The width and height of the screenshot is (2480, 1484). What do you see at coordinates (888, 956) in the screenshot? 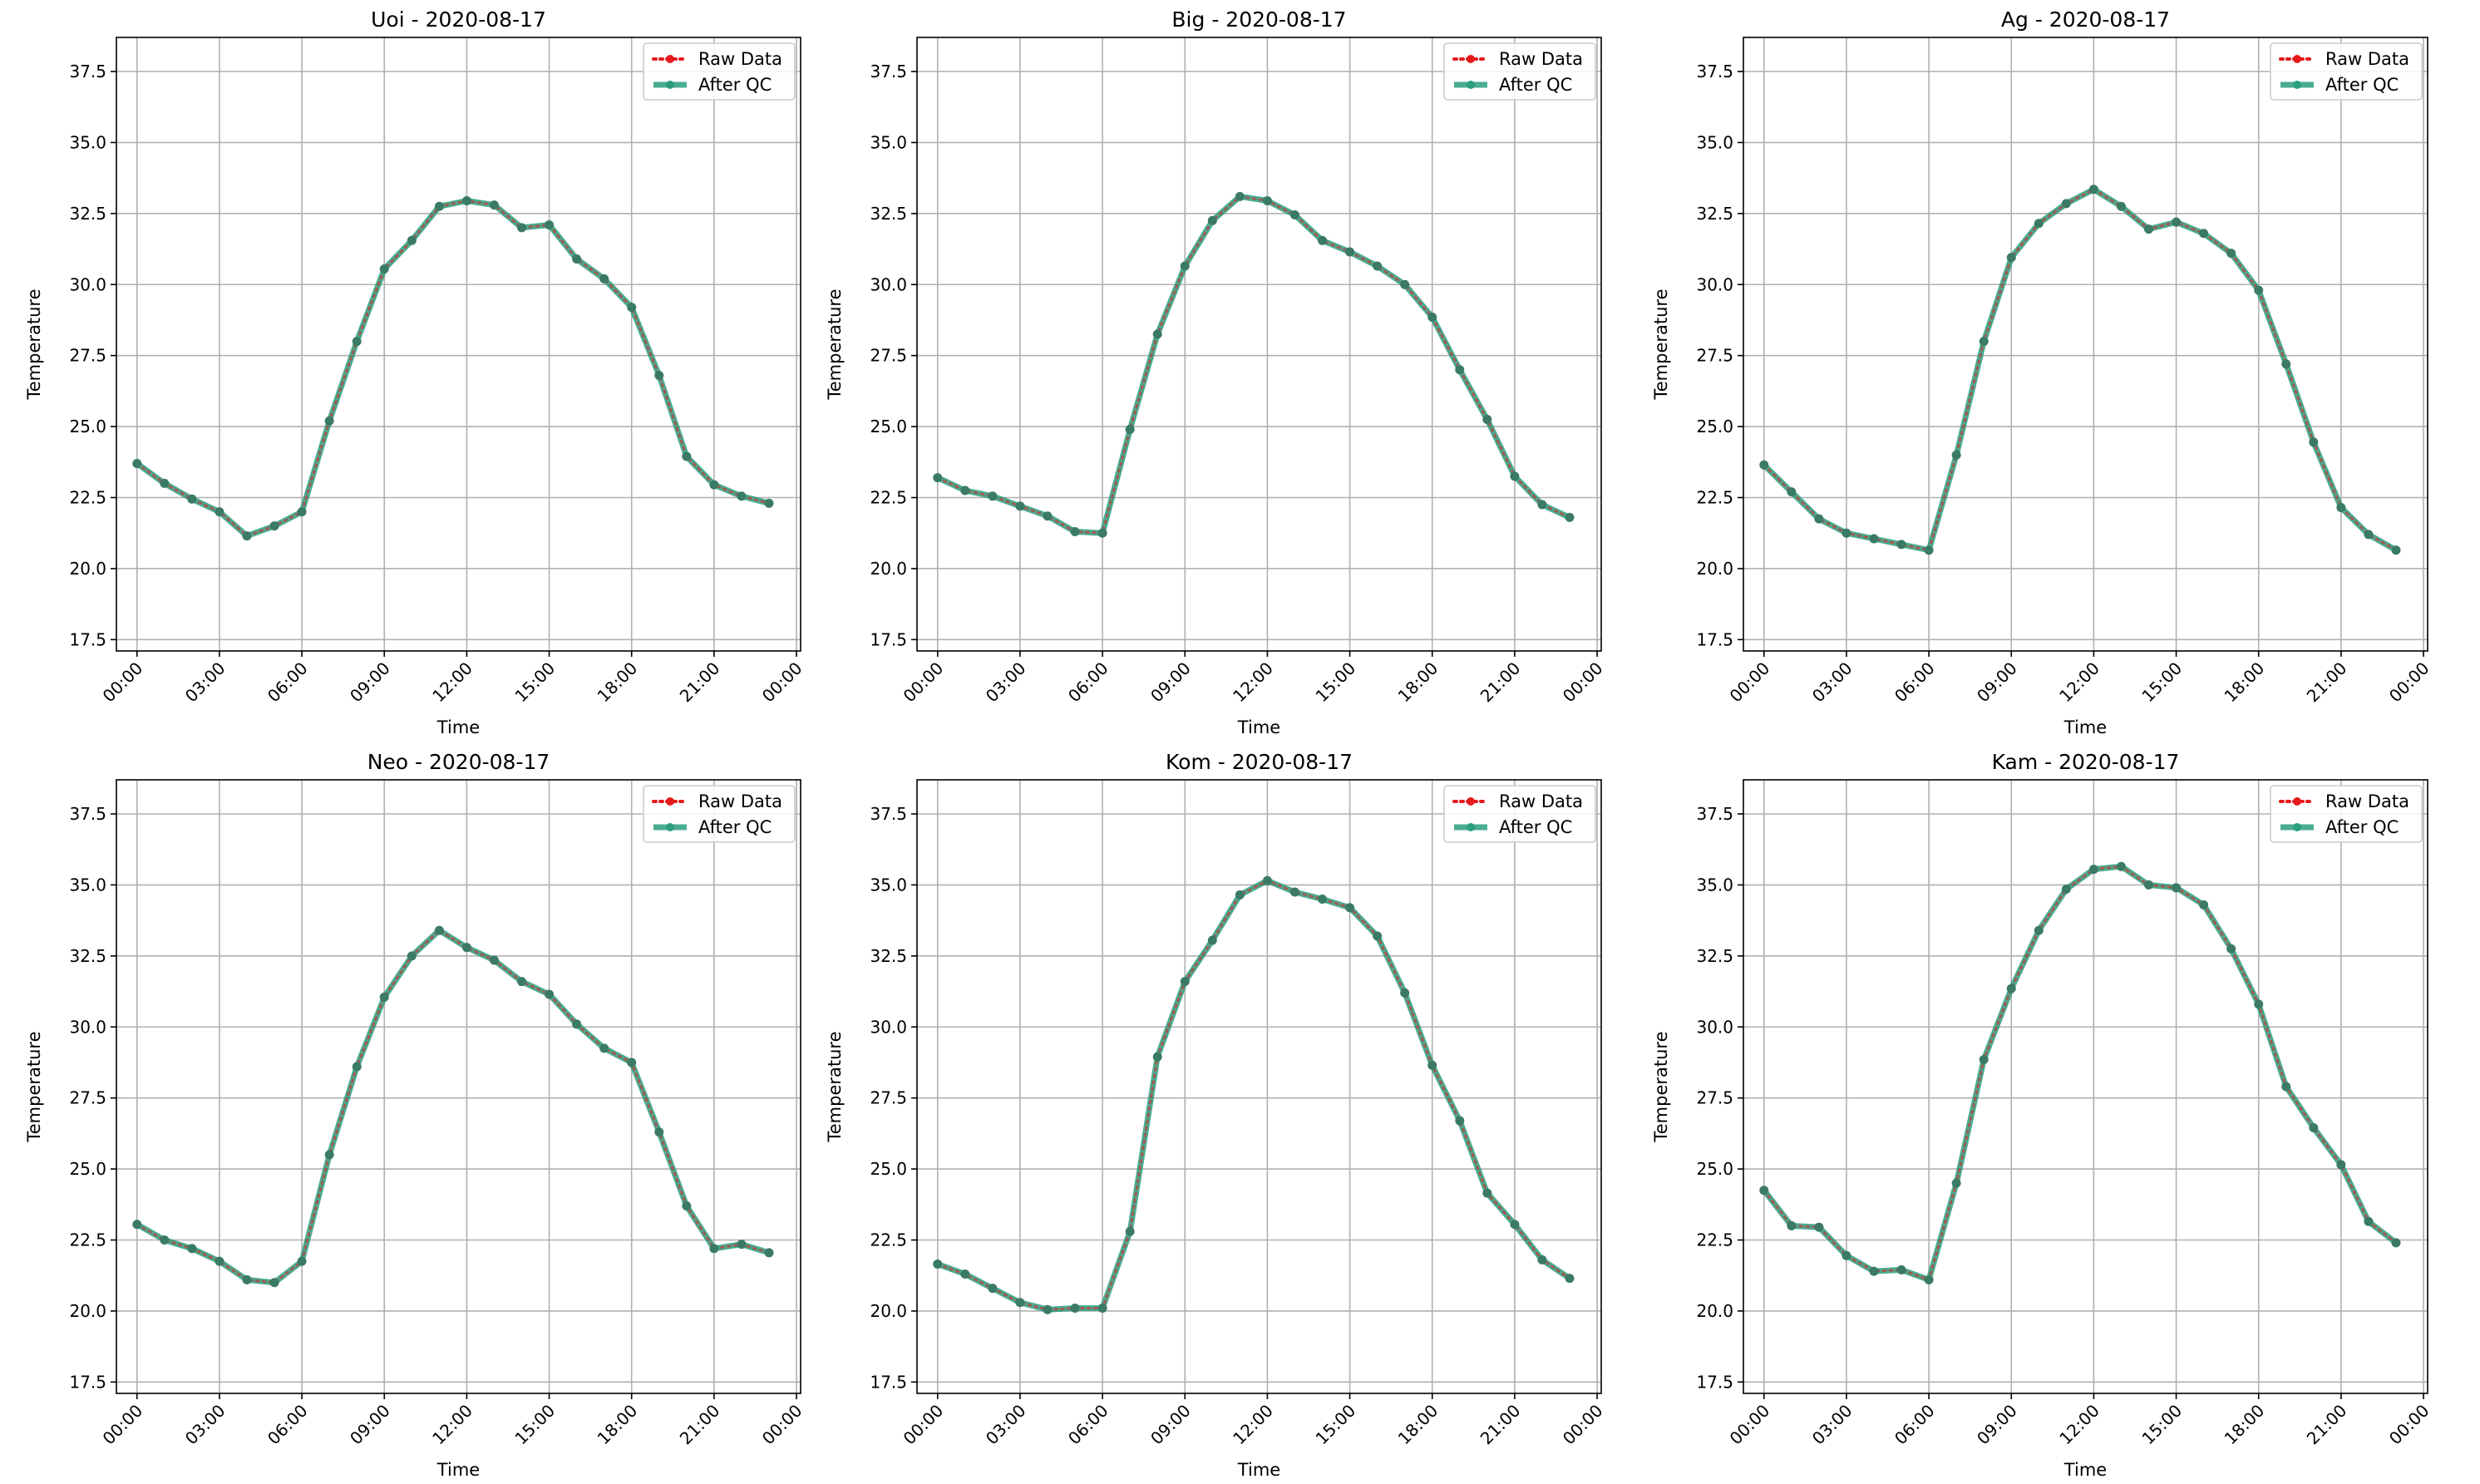
I see `y-tick-label: 32.5` at bounding box center [888, 956].